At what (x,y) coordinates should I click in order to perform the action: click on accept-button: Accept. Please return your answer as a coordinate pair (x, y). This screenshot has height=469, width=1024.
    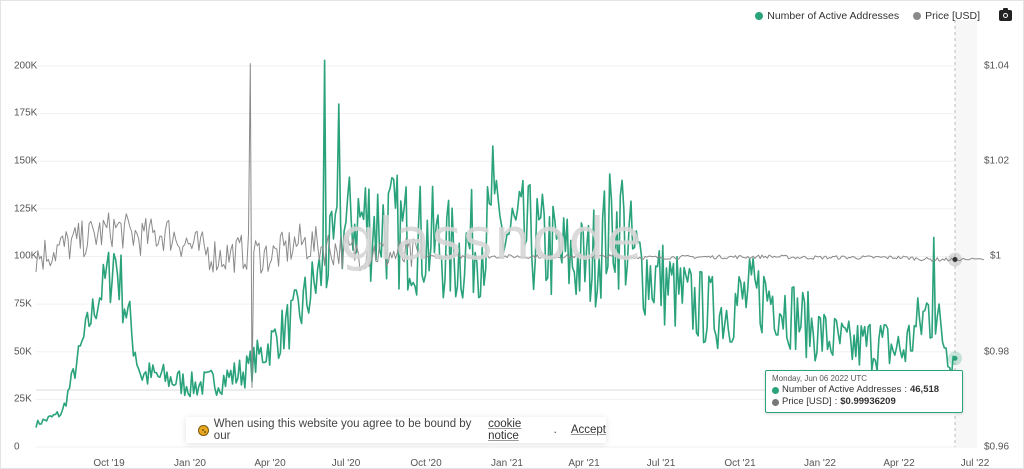
    Looking at the image, I should click on (588, 430).